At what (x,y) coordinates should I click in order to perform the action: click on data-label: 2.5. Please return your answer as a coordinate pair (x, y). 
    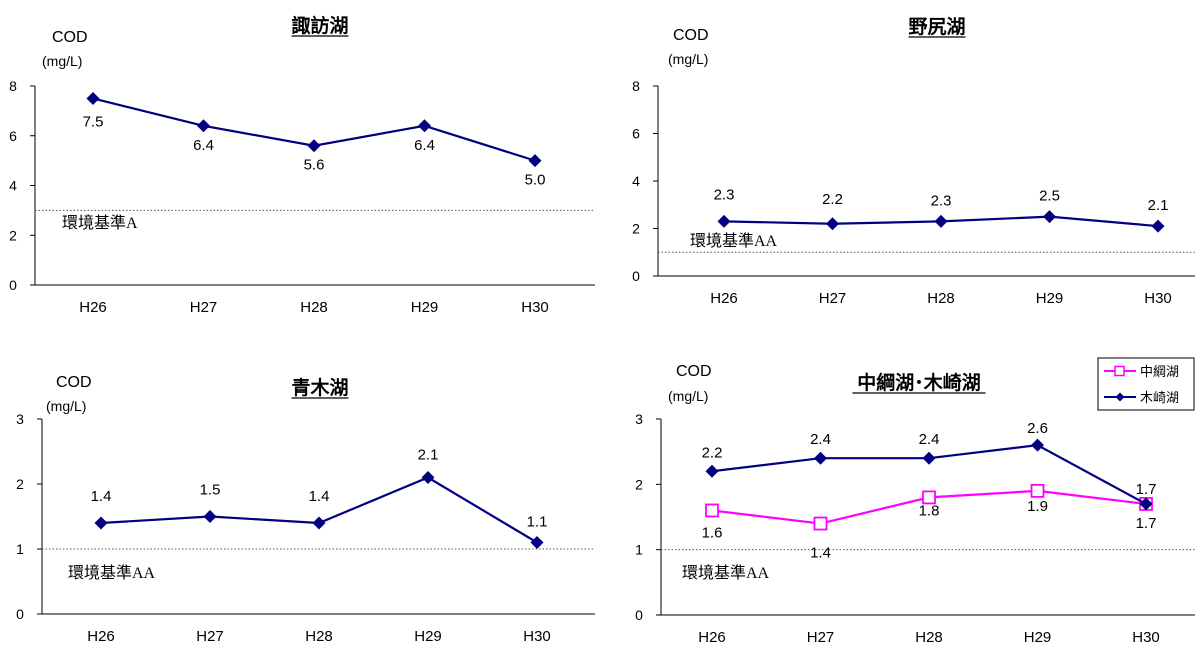
    Looking at the image, I should click on (1049, 196).